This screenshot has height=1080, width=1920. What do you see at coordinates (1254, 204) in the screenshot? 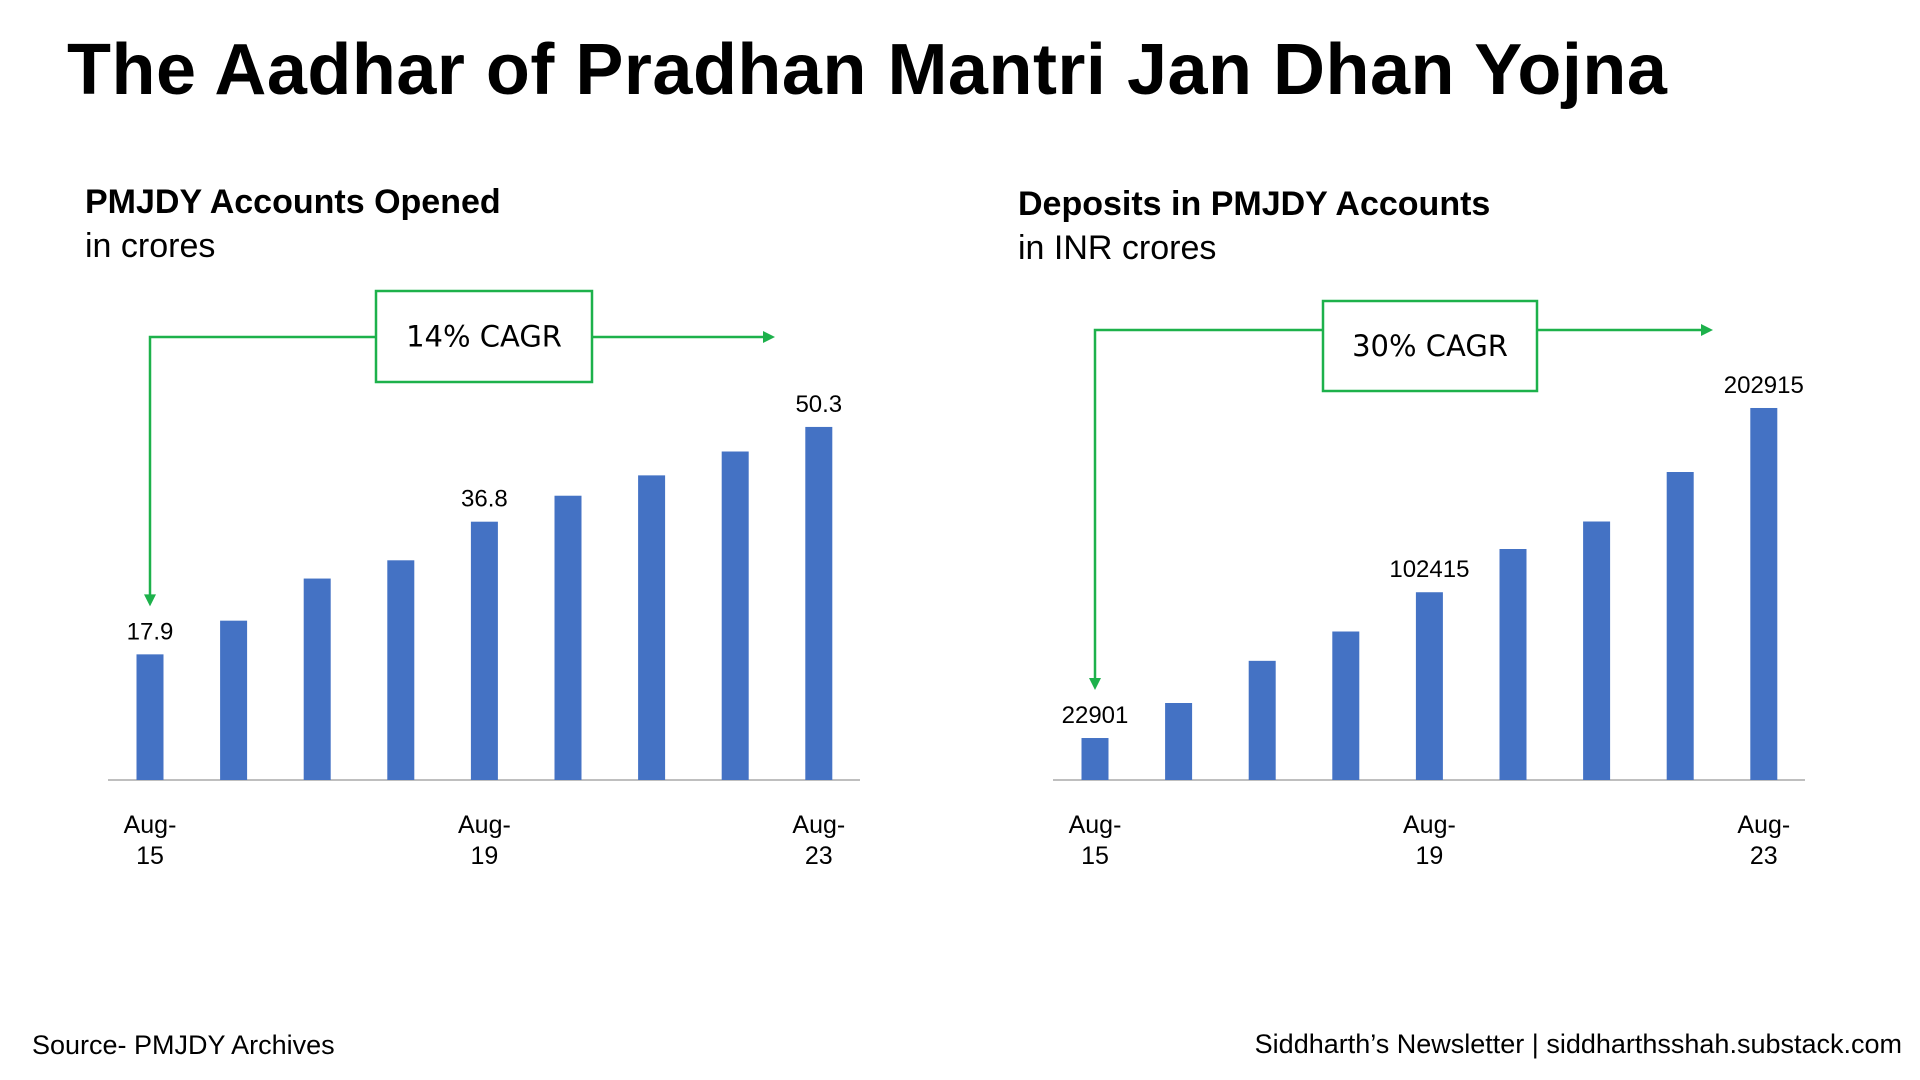
I see `chart-title: Deposits in PMJDY Accounts` at bounding box center [1254, 204].